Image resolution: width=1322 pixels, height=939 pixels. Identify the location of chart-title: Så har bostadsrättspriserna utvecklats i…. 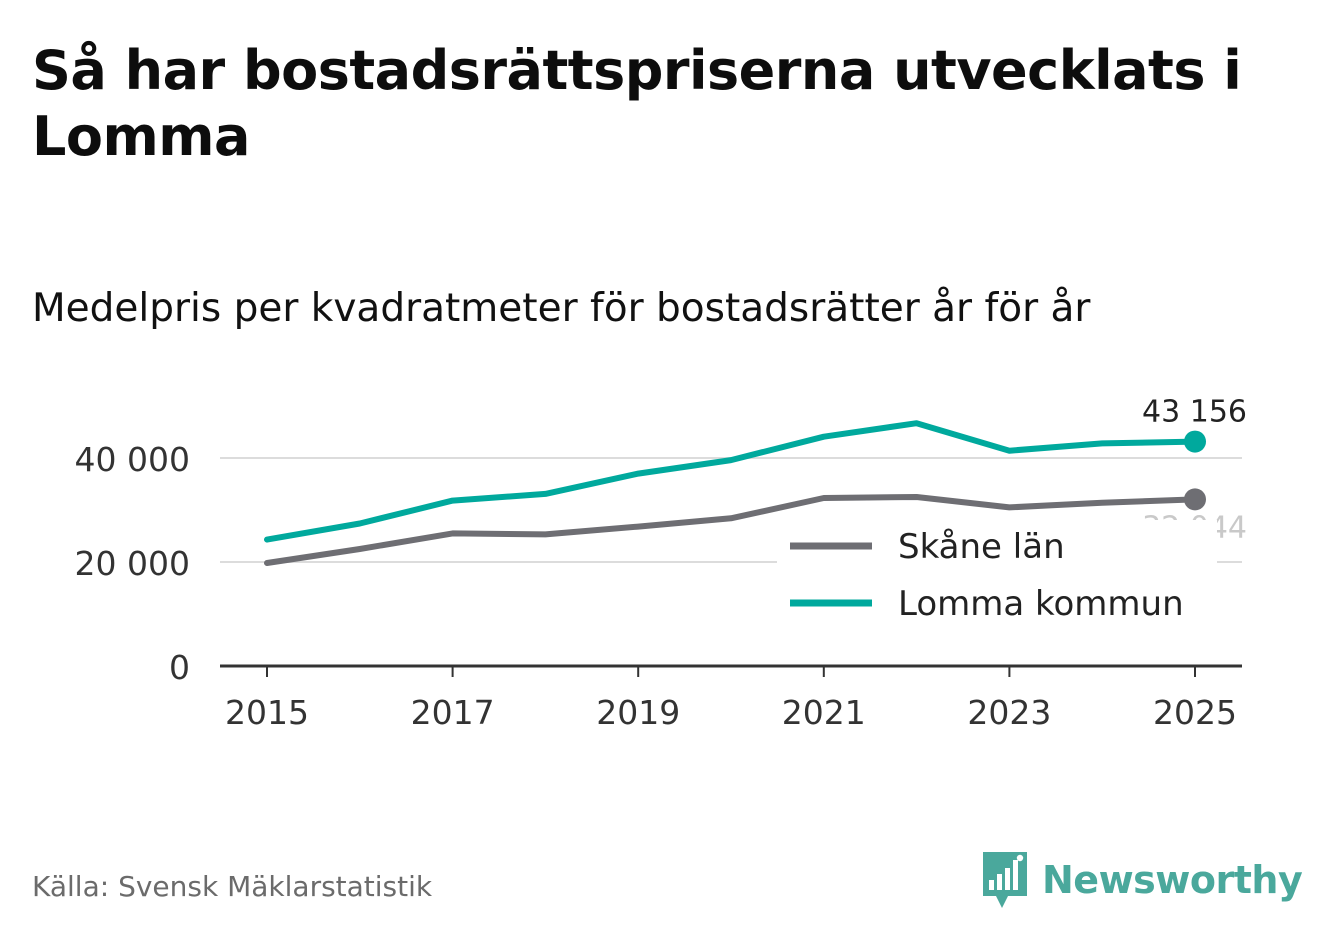
(637, 103).